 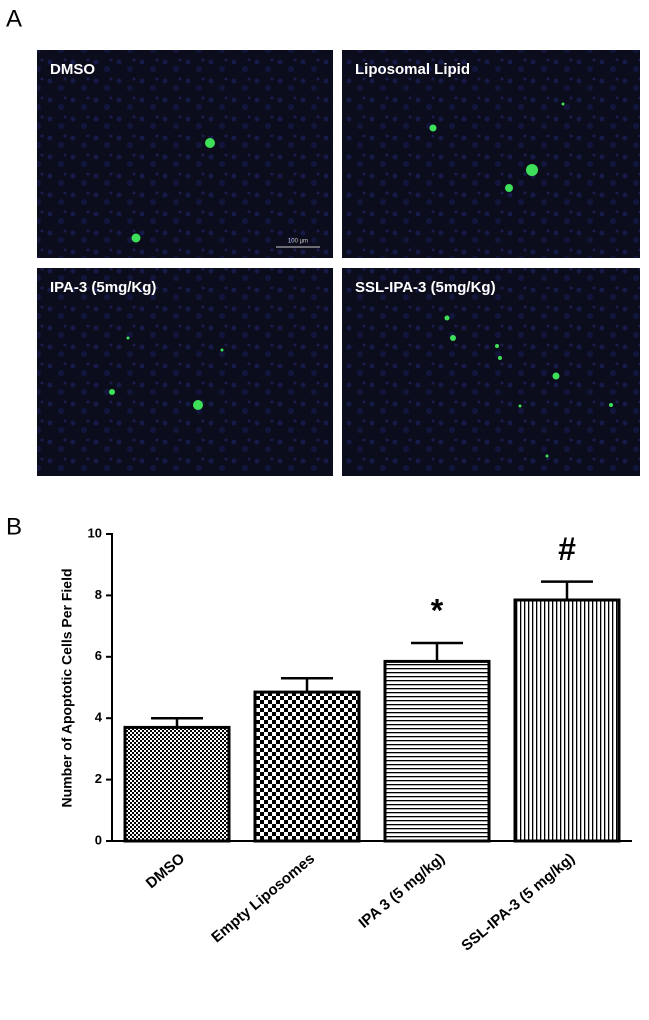 What do you see at coordinates (185, 372) in the screenshot?
I see `micrograph: IPA-3 (5mg/Kg)` at bounding box center [185, 372].